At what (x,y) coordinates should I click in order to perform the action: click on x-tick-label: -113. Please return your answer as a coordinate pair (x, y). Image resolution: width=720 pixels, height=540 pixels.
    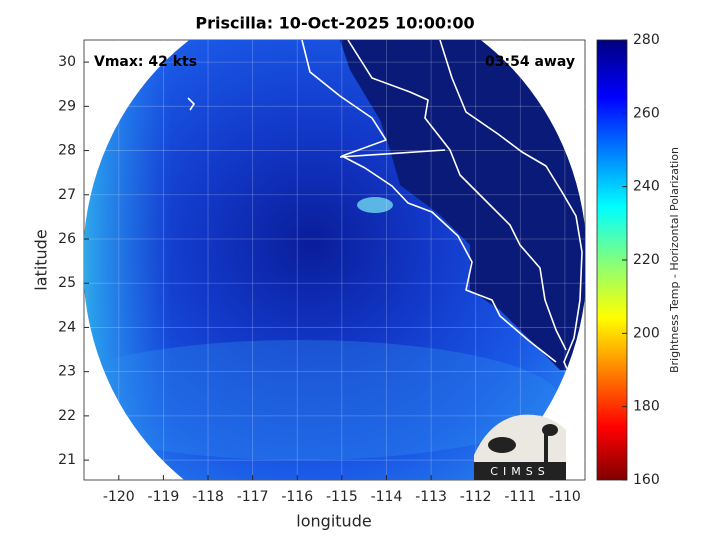
    Looking at the image, I should click on (431, 497).